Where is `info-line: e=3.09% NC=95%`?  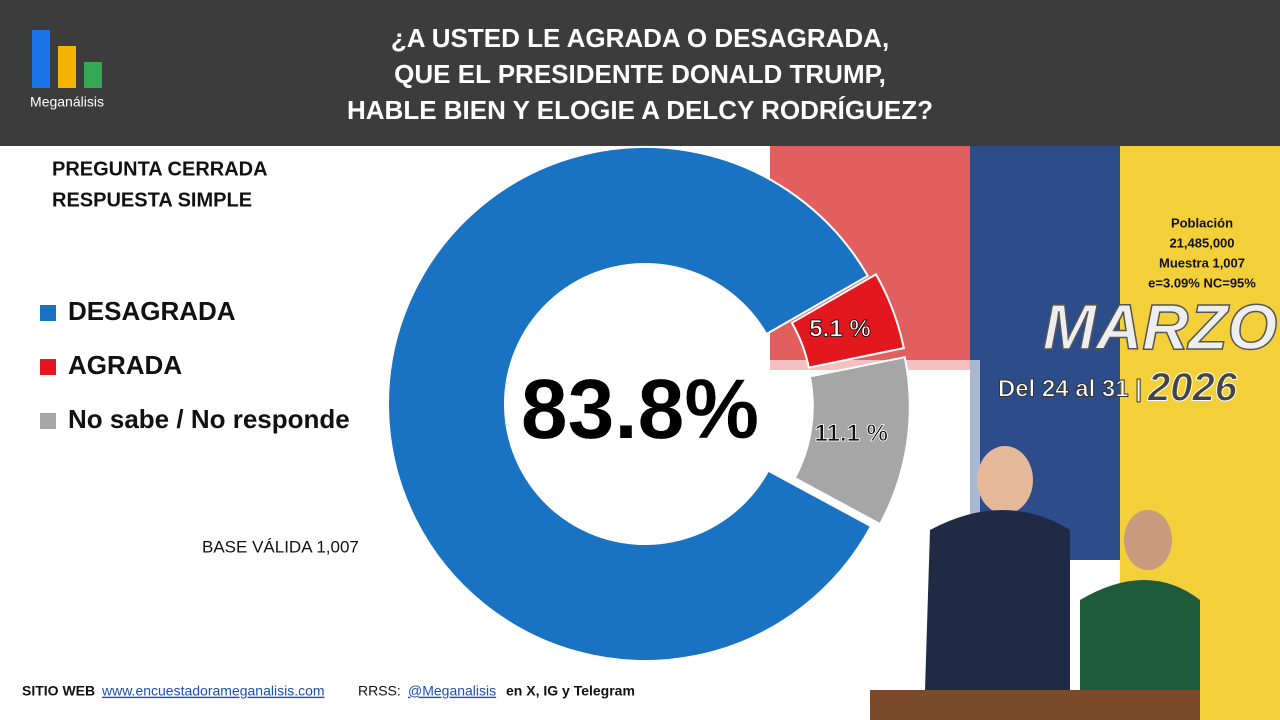
info-line: e=3.09% NC=95% is located at coordinates (1202, 282).